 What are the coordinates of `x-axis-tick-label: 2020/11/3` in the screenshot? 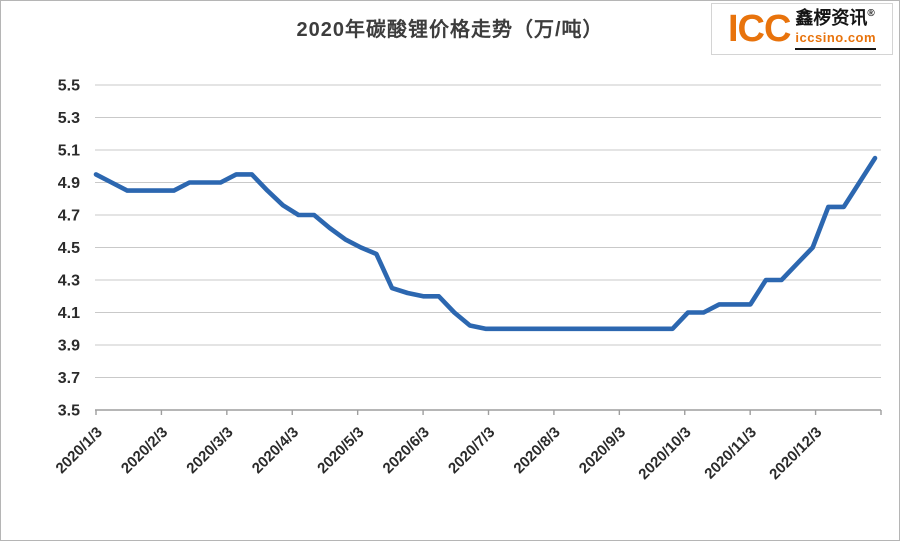 It's located at (730, 453).